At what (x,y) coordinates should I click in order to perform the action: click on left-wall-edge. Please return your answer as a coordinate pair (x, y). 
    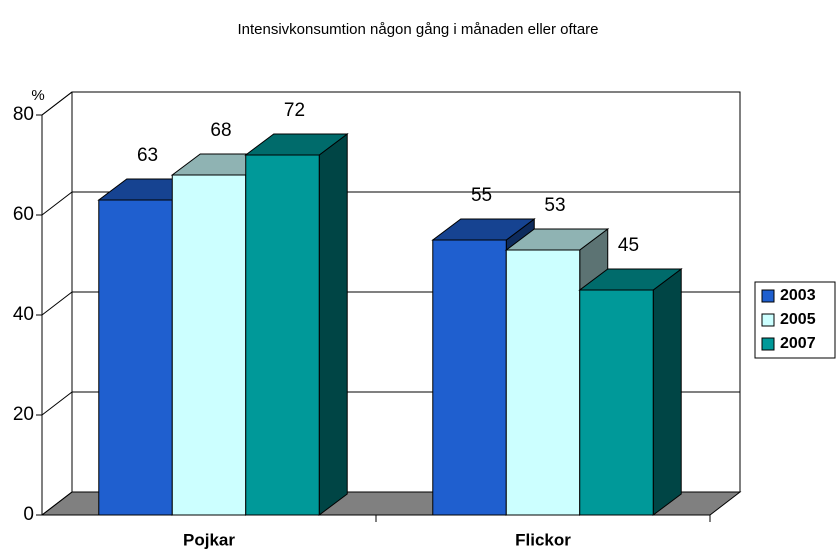
    Looking at the image, I should click on (57, 103).